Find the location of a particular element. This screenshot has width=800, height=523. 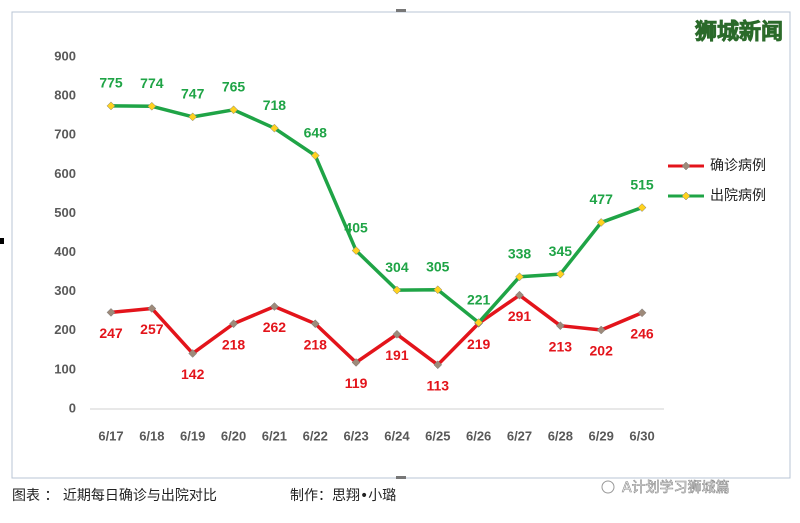

series-line is located at coordinates (376, 330).